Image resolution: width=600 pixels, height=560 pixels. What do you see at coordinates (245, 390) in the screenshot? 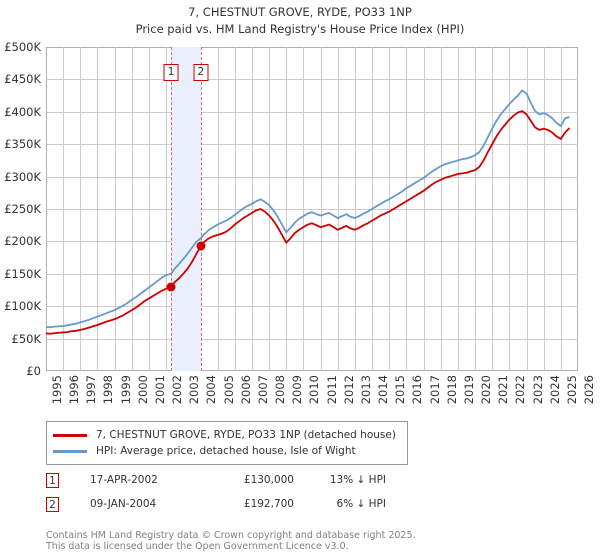
I see `x-tick-label: 2006` at bounding box center [245, 390].